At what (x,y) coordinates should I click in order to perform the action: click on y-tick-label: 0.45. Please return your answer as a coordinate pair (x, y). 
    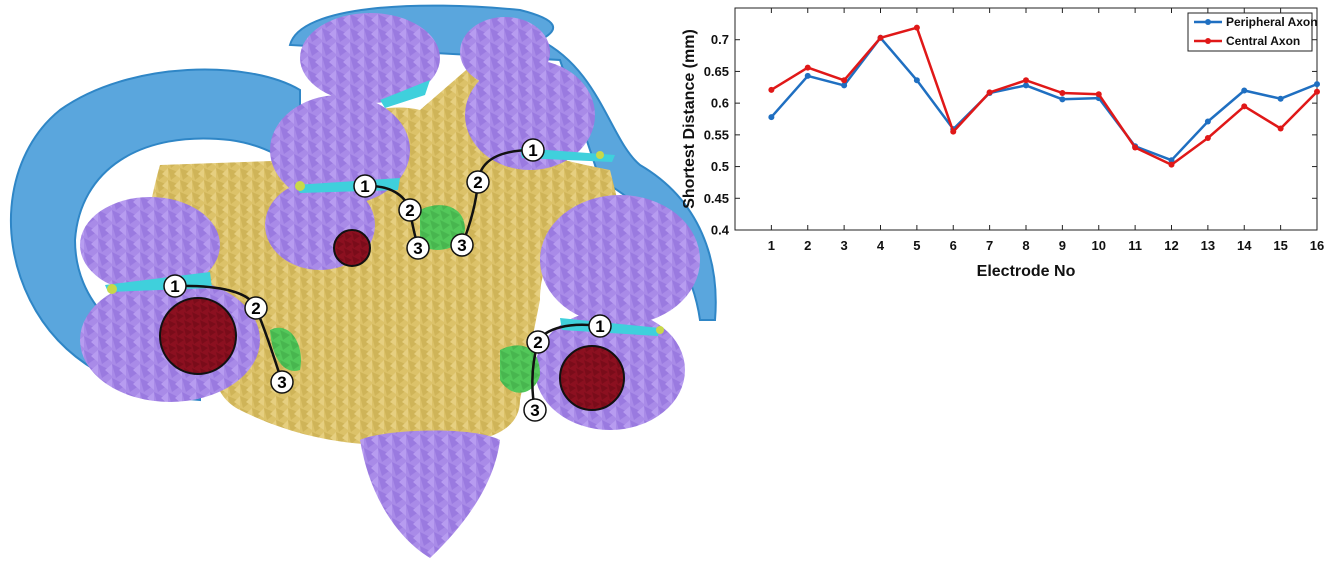
    Looking at the image, I should click on (716, 198).